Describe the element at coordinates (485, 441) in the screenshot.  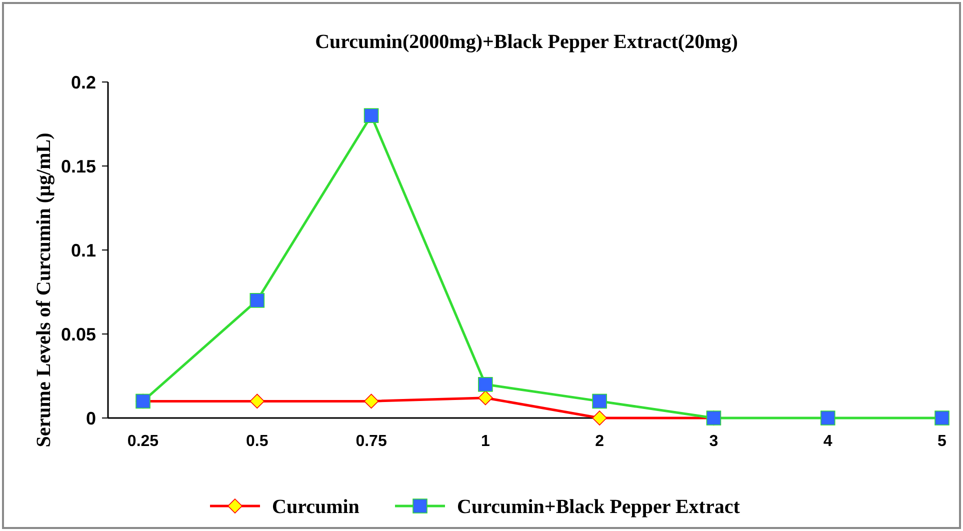
I see `x-tick-label: 1` at that location.